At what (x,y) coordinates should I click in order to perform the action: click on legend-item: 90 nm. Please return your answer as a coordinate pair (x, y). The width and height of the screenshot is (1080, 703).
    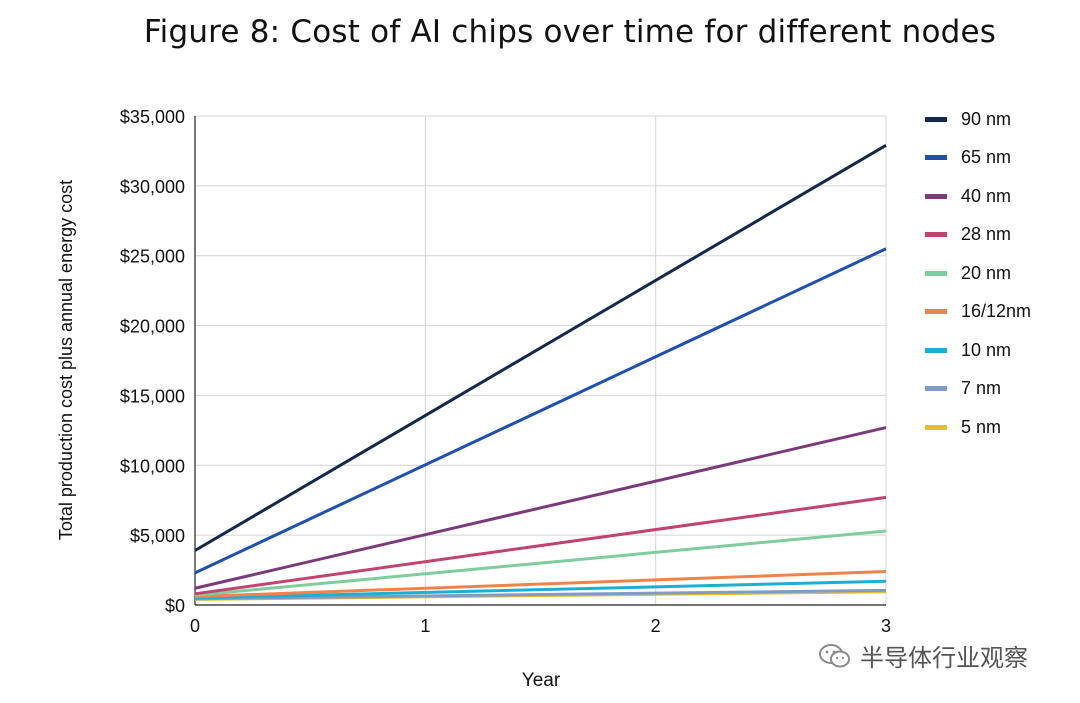
    Looking at the image, I should click on (978, 119).